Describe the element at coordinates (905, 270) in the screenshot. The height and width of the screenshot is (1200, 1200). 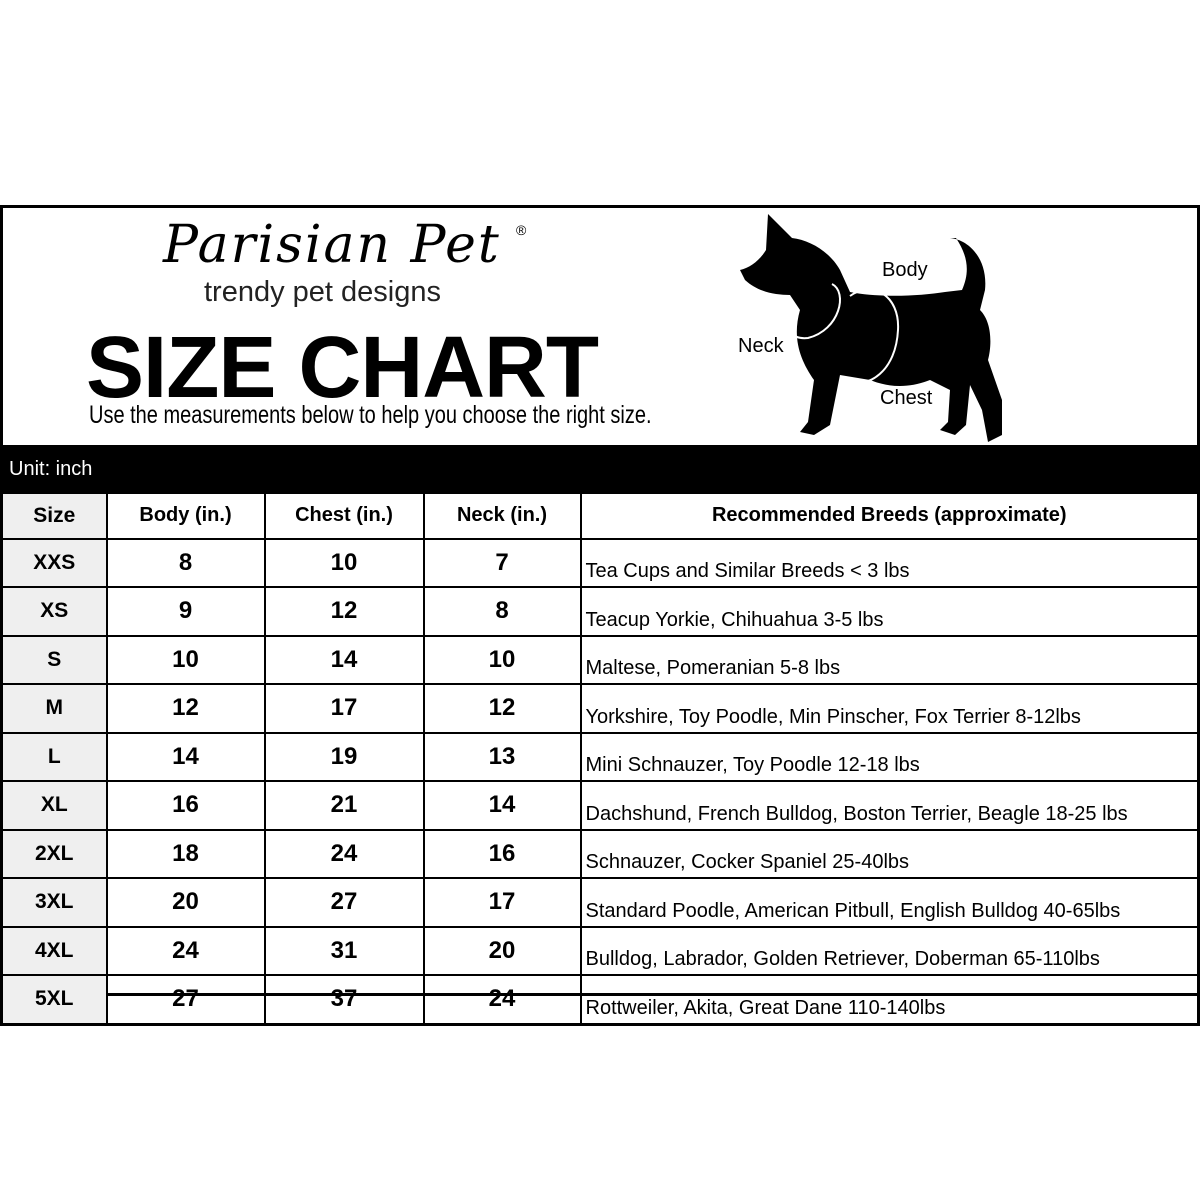
I see `label-body: Body` at that location.